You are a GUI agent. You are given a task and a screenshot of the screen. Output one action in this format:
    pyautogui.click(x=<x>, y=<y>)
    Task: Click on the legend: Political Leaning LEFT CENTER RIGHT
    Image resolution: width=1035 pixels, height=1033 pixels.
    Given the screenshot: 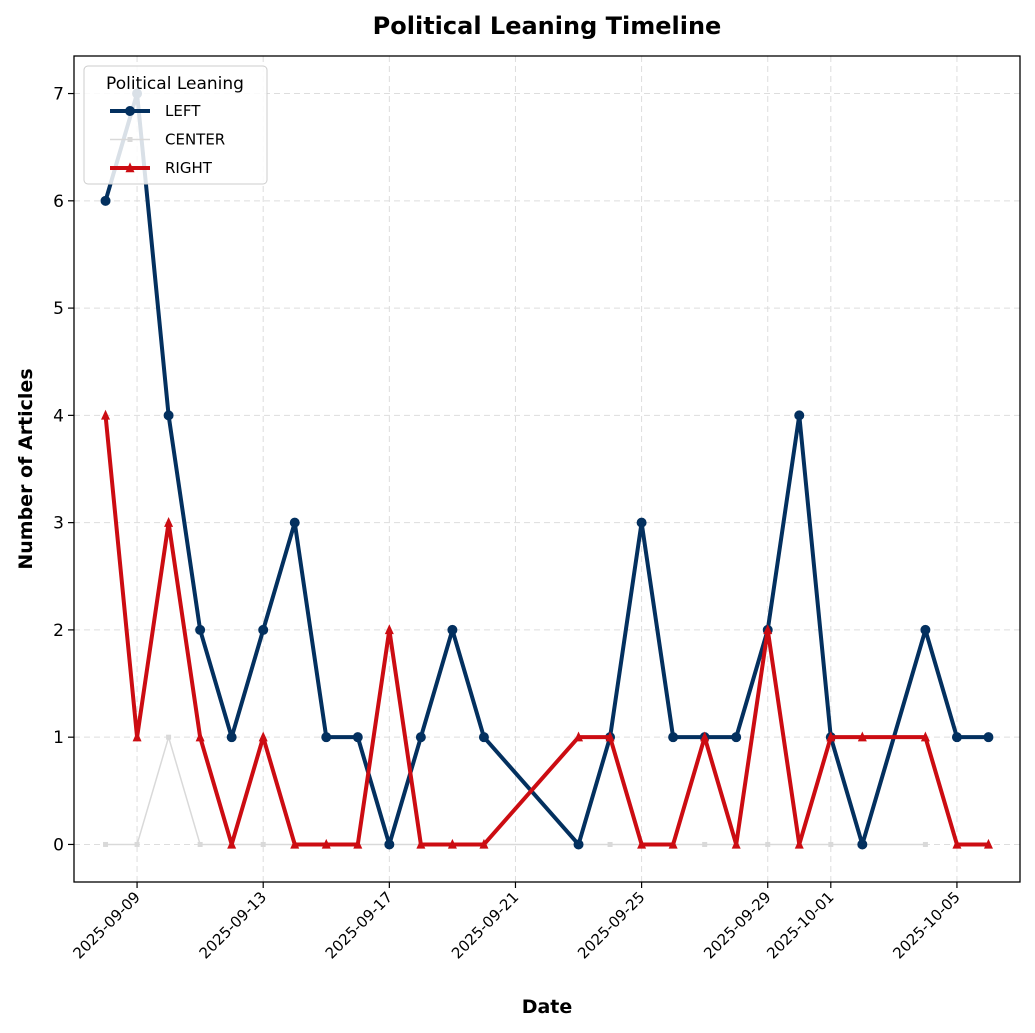 What is the action you would take?
    pyautogui.click(x=175, y=125)
    